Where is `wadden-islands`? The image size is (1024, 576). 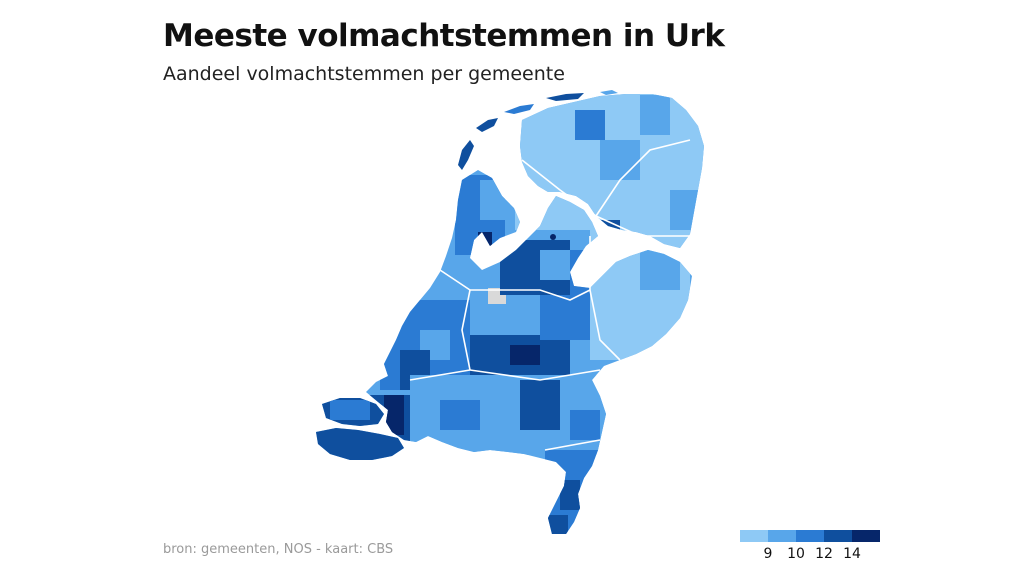
wadden-islands is located at coordinates (538, 130).